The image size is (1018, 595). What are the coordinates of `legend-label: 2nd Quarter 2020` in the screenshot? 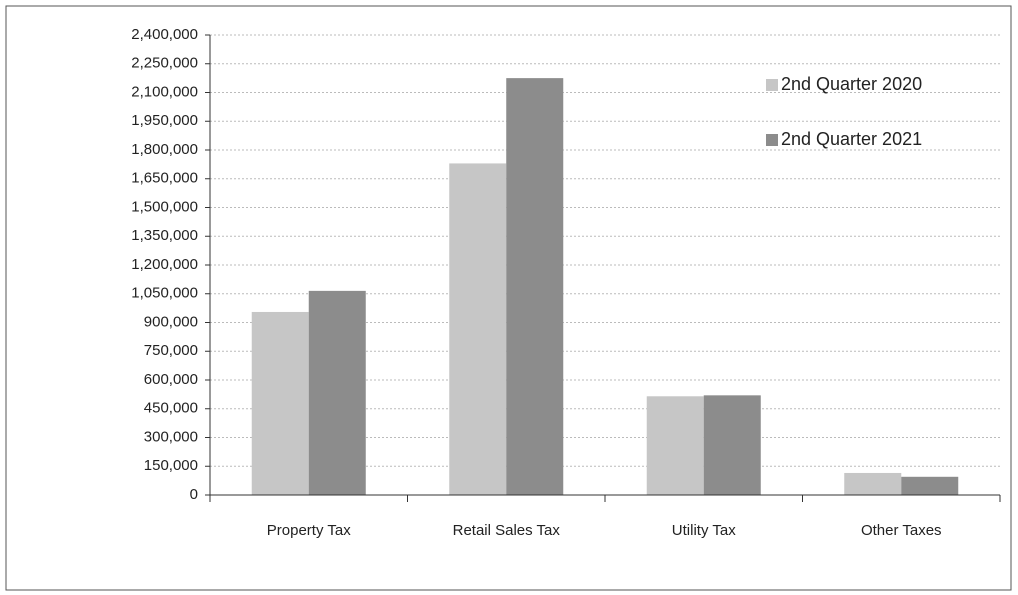 It's located at (851, 84).